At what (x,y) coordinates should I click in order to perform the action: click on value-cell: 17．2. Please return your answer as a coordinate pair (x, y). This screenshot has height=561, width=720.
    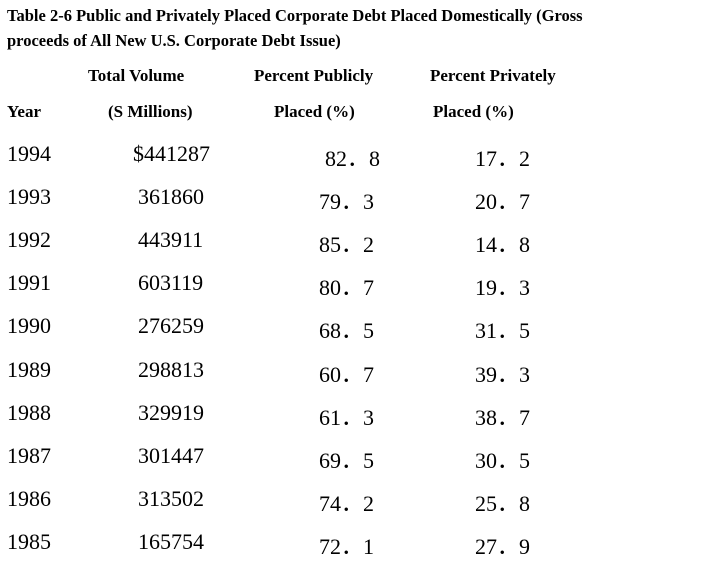
    Looking at the image, I should click on (503, 158).